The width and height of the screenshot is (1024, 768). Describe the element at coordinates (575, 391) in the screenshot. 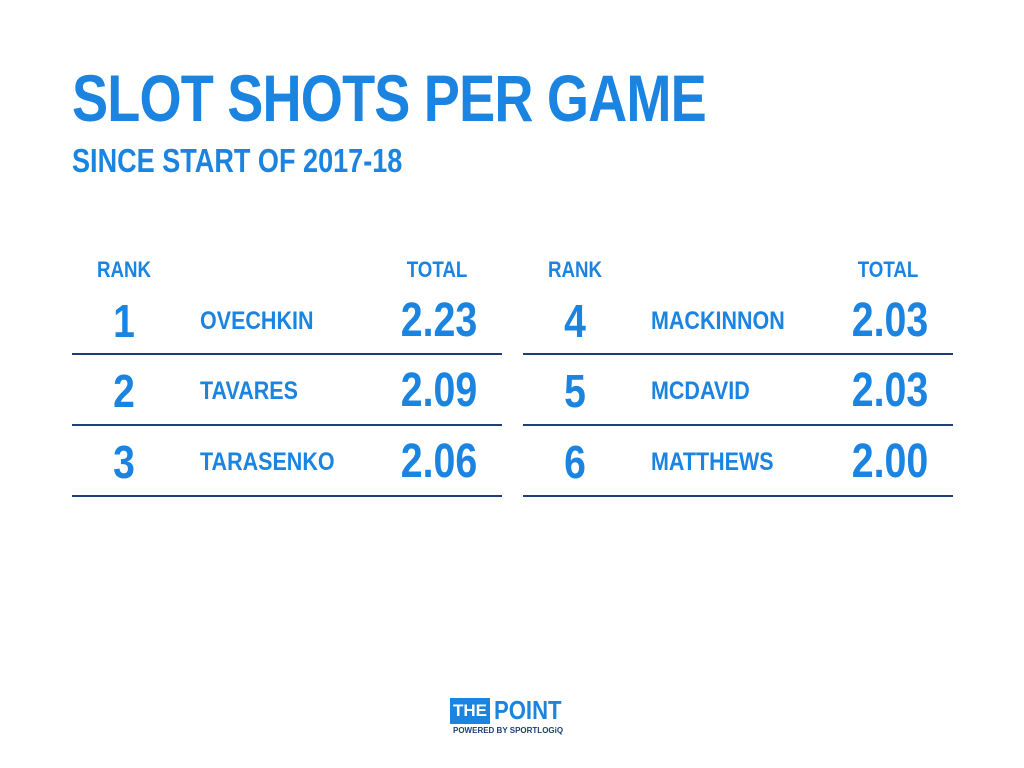

I see `rank-value: 5` at that location.